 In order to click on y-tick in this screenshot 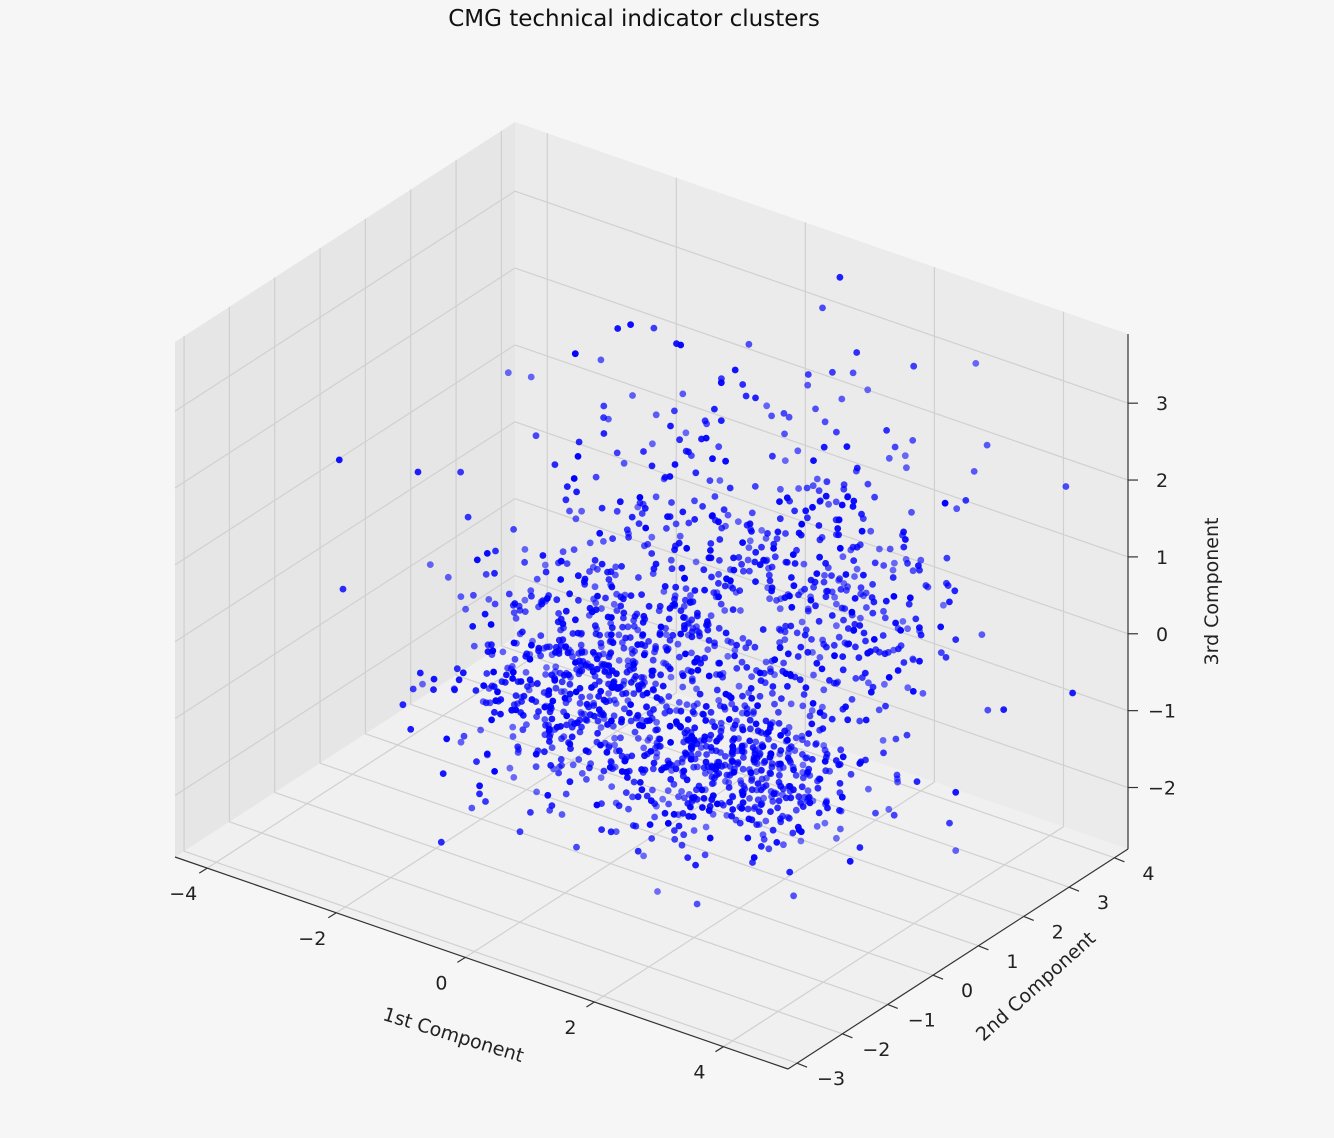, I will do `click(892, 1006)`.